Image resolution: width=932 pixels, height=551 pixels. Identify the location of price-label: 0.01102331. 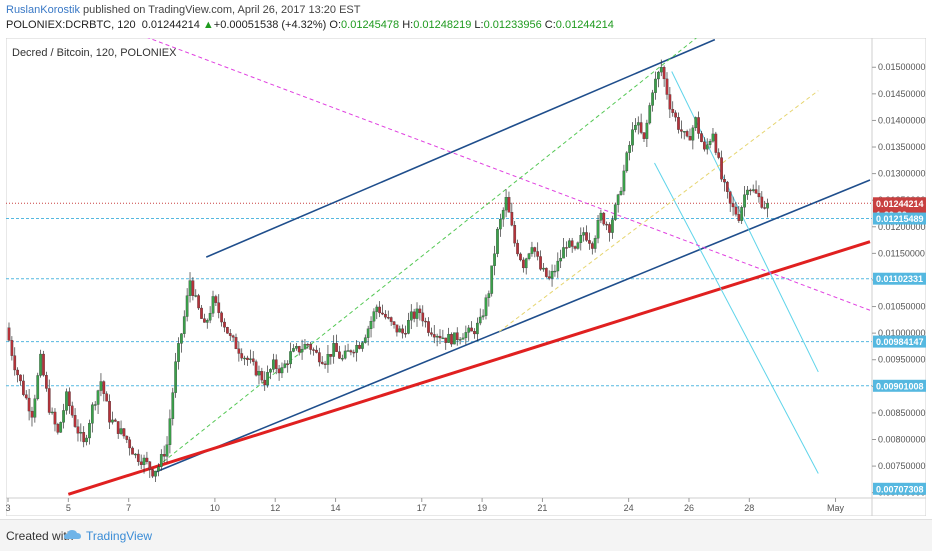
(899, 279).